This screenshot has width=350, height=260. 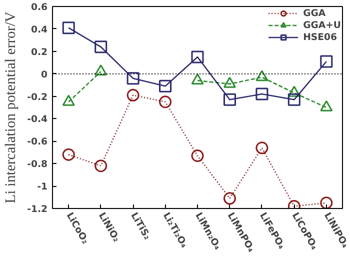 I want to click on y-tick-label: -0.2, so click(x=37, y=97).